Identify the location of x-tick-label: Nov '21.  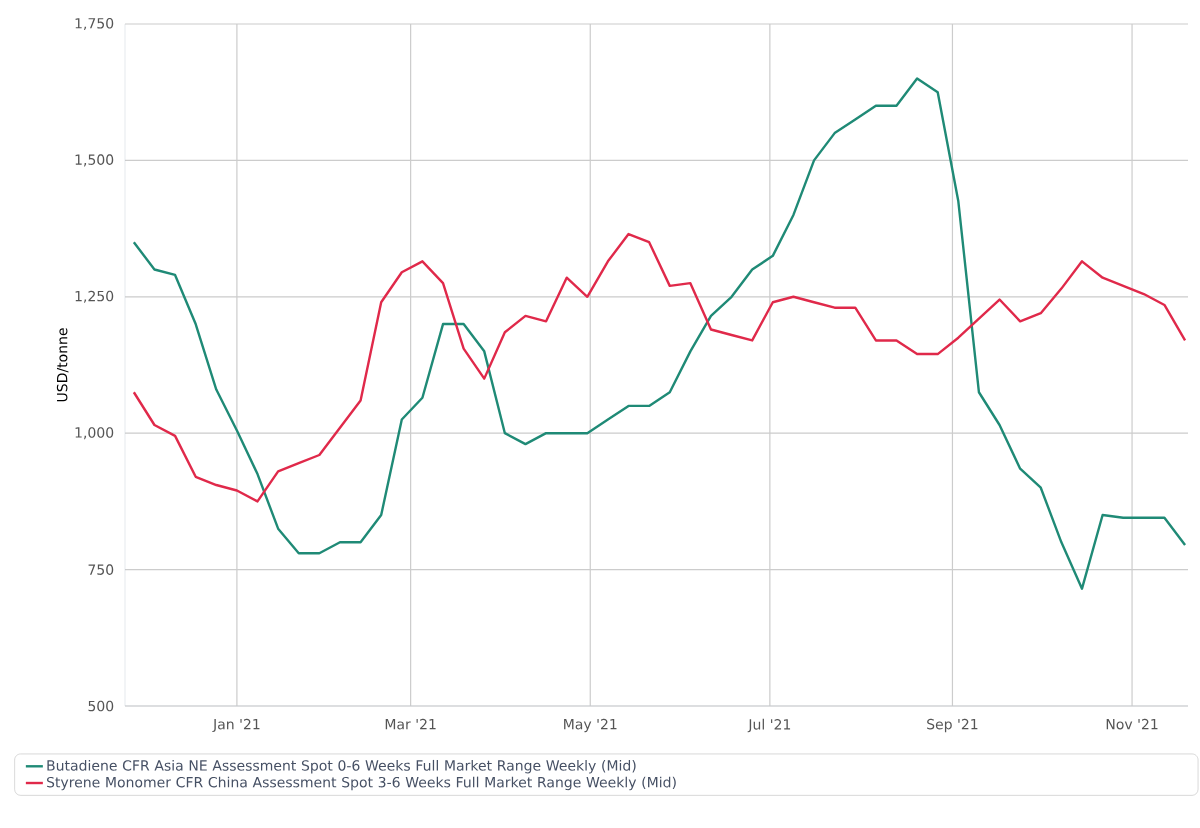
(1132, 724).